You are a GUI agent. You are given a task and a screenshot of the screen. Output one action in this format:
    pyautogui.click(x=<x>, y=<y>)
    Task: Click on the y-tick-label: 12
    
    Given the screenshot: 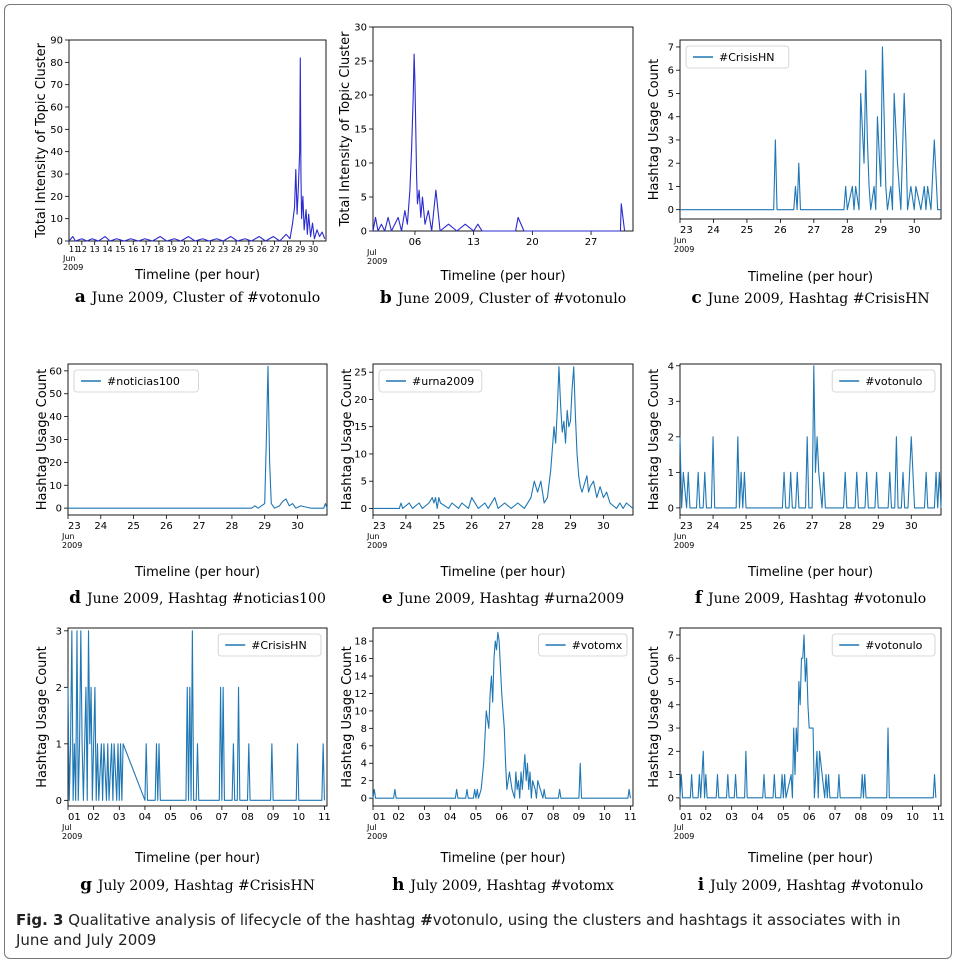 What is the action you would take?
    pyautogui.click(x=360, y=694)
    